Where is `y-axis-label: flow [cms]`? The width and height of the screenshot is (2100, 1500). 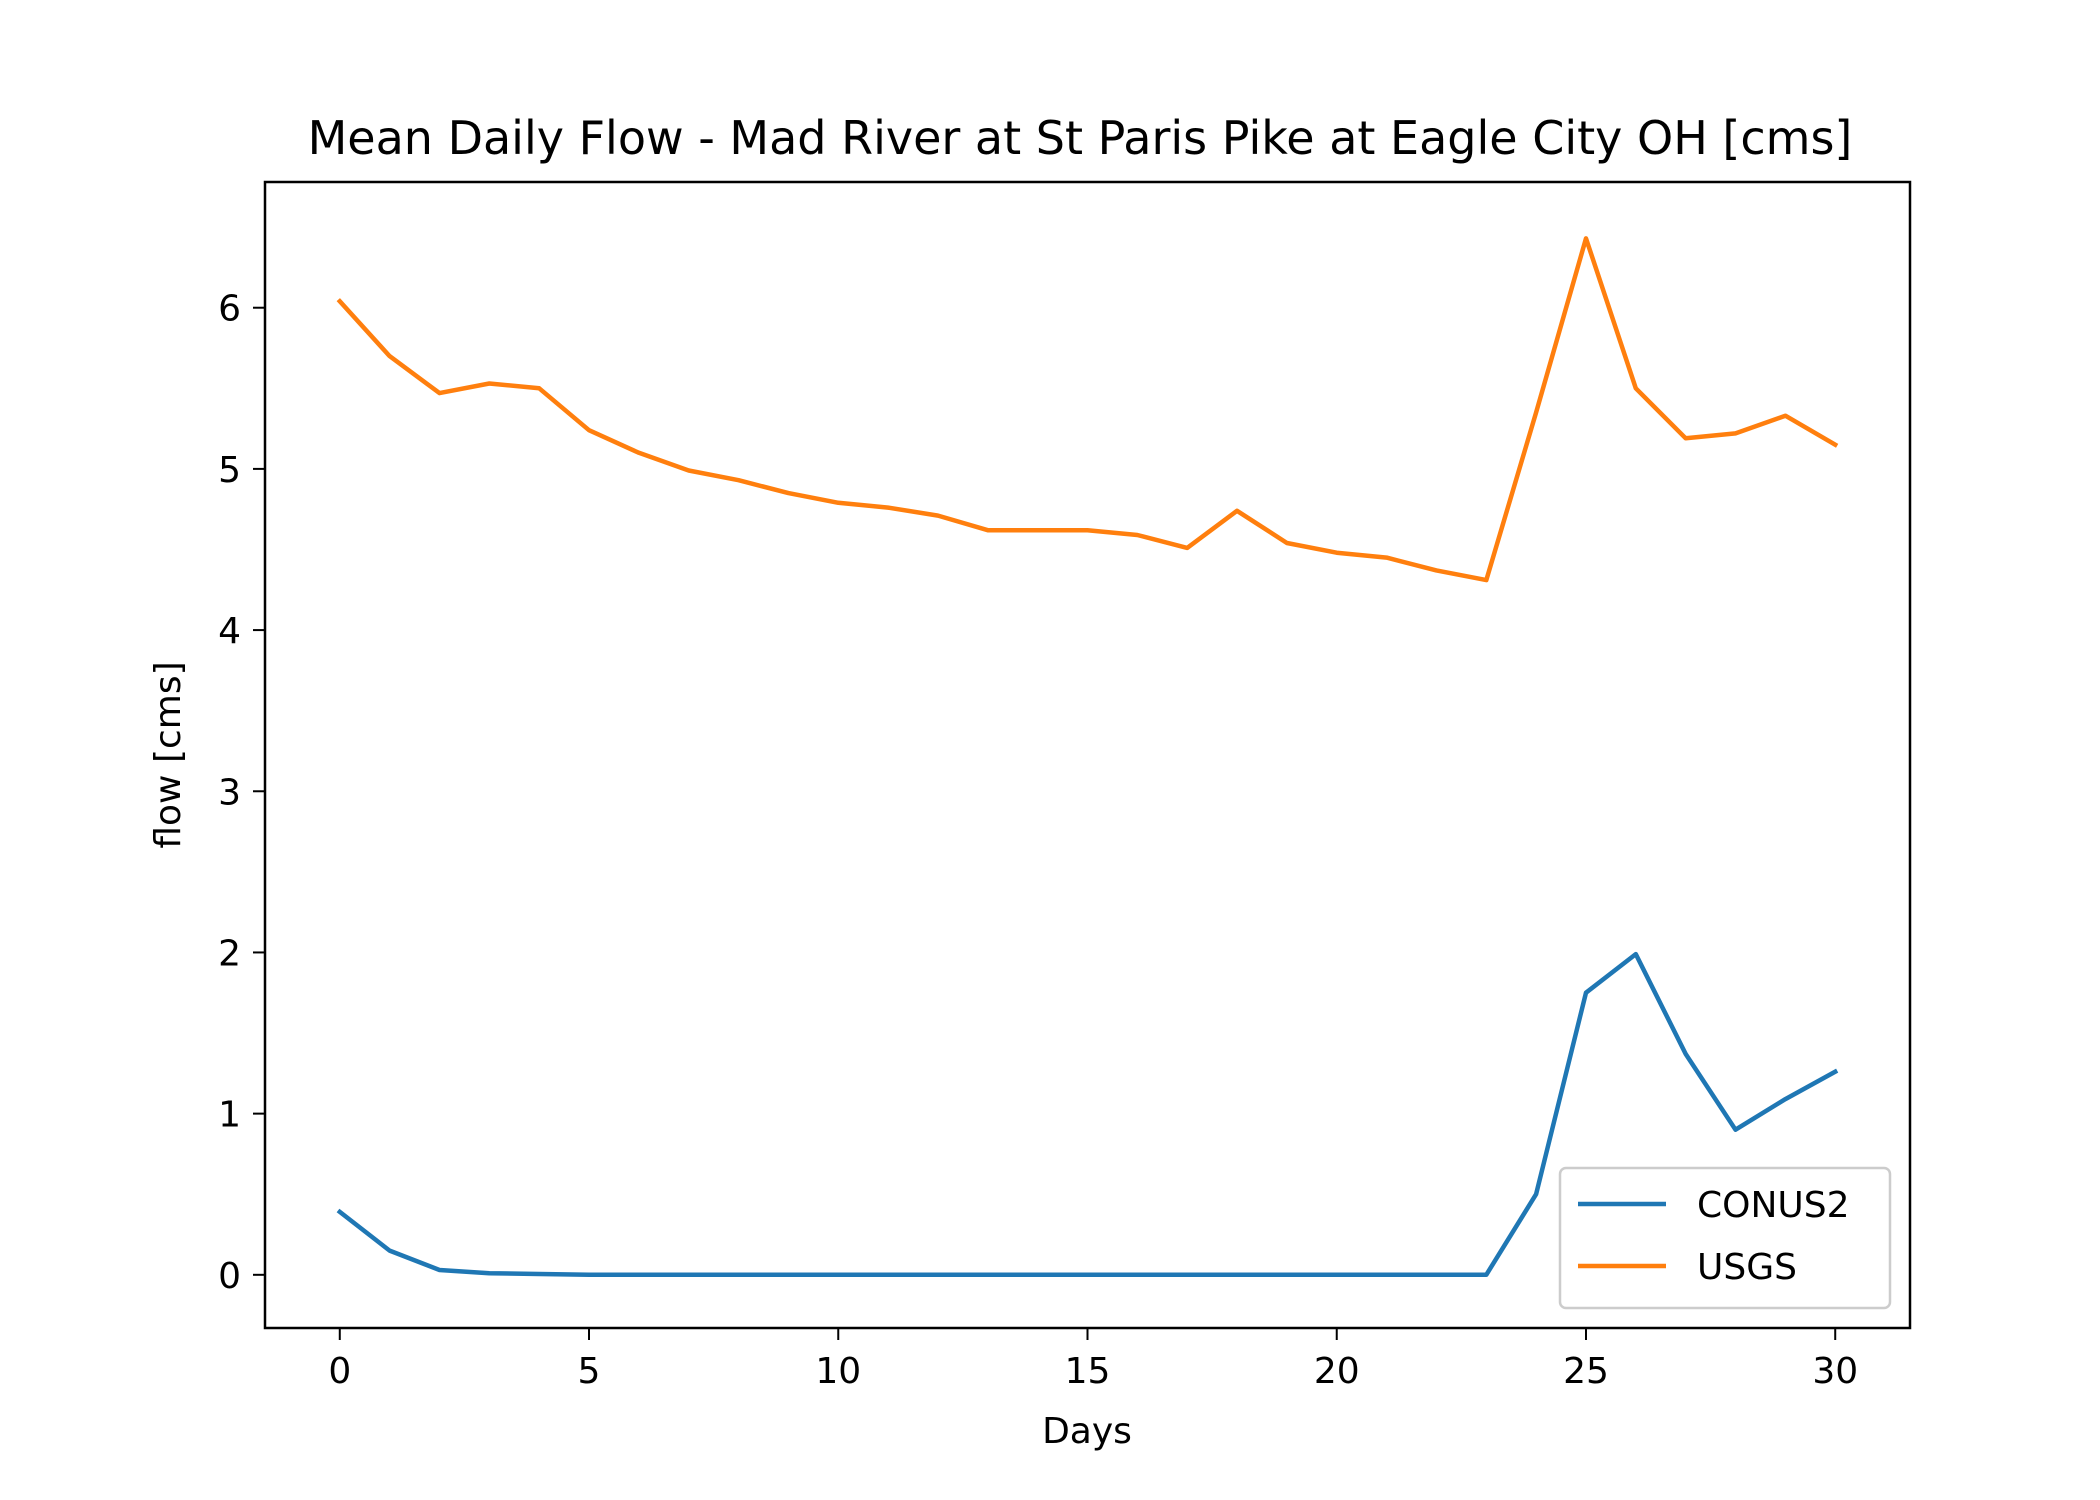
y-axis-label: flow [cms] is located at coordinates (168, 754).